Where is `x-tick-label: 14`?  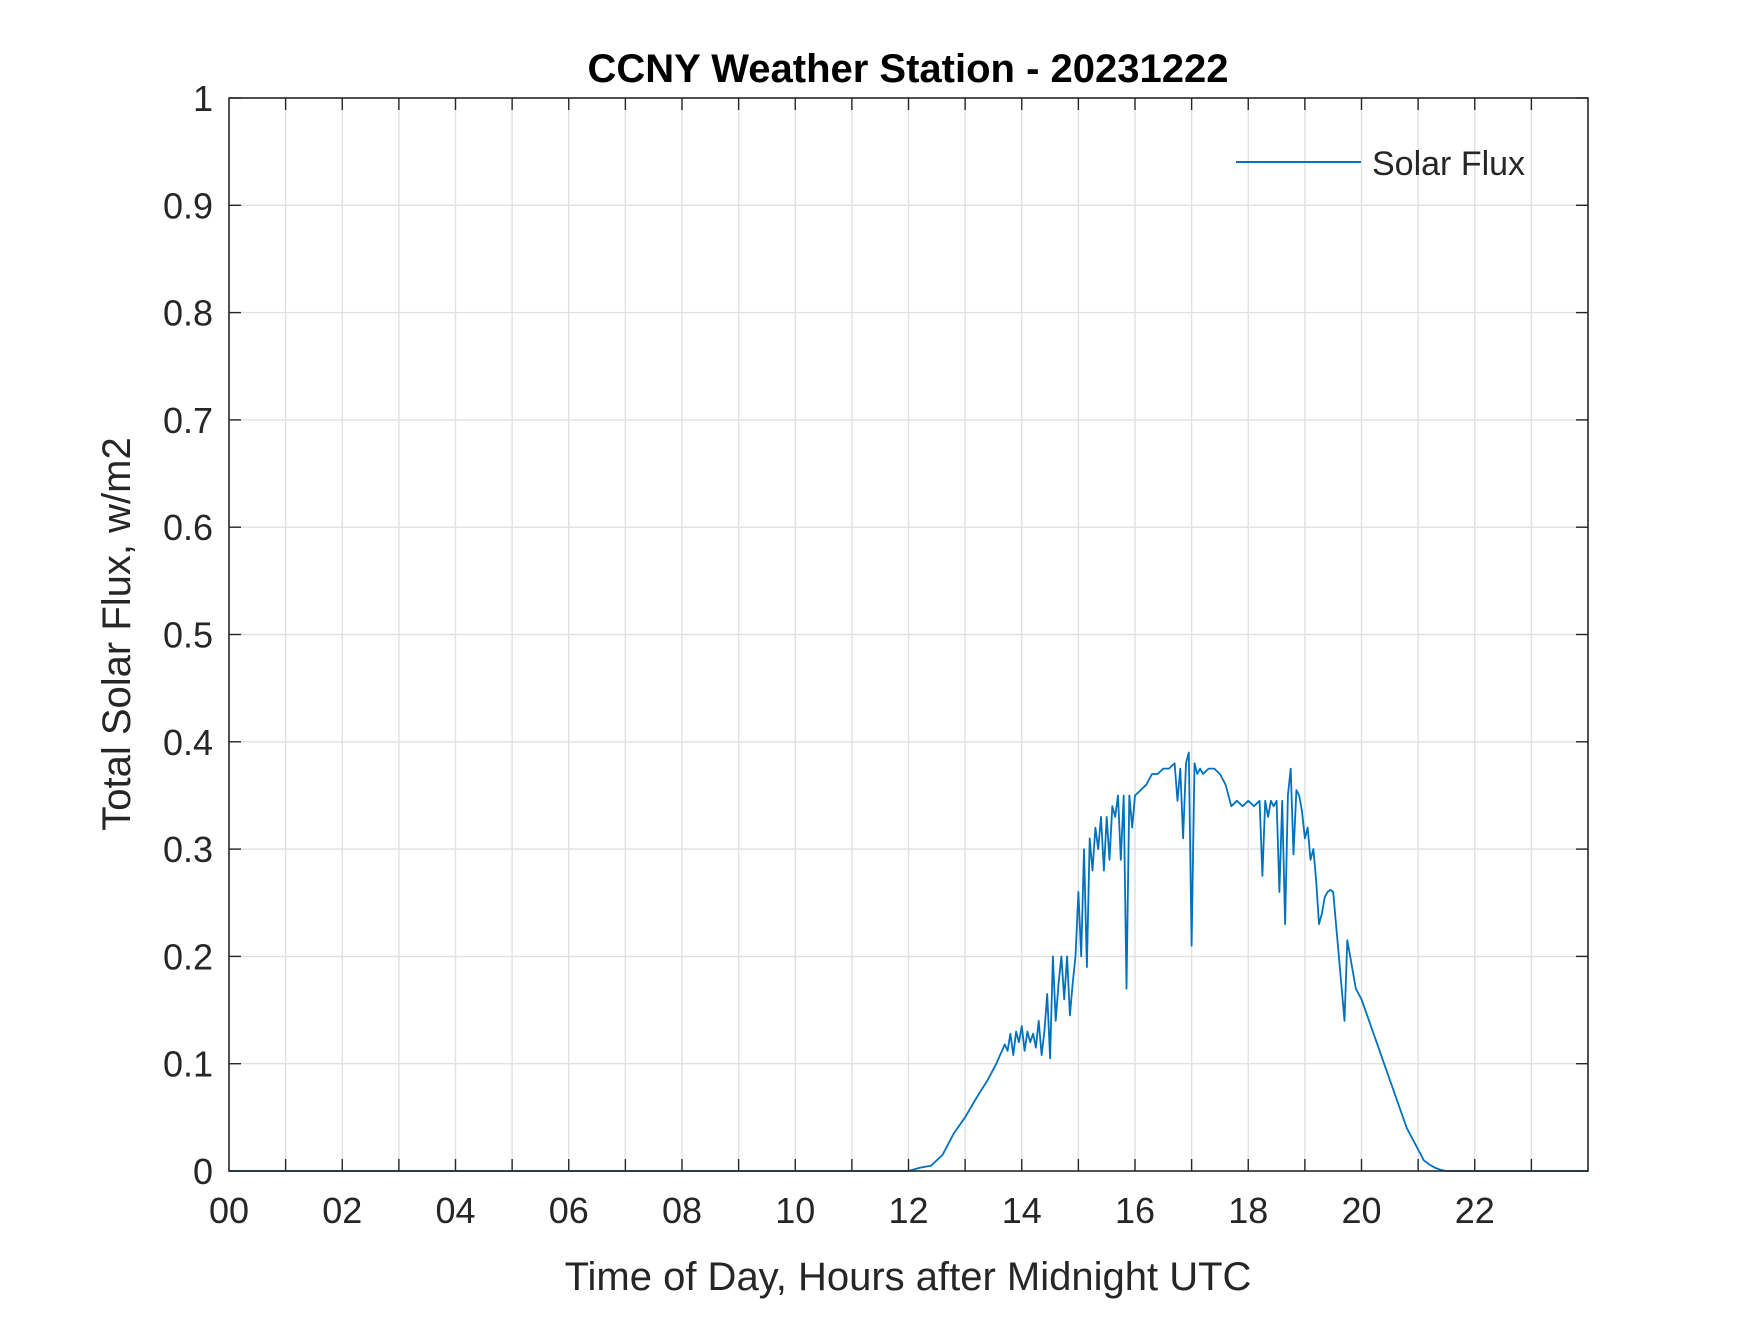 x-tick-label: 14 is located at coordinates (1022, 1210).